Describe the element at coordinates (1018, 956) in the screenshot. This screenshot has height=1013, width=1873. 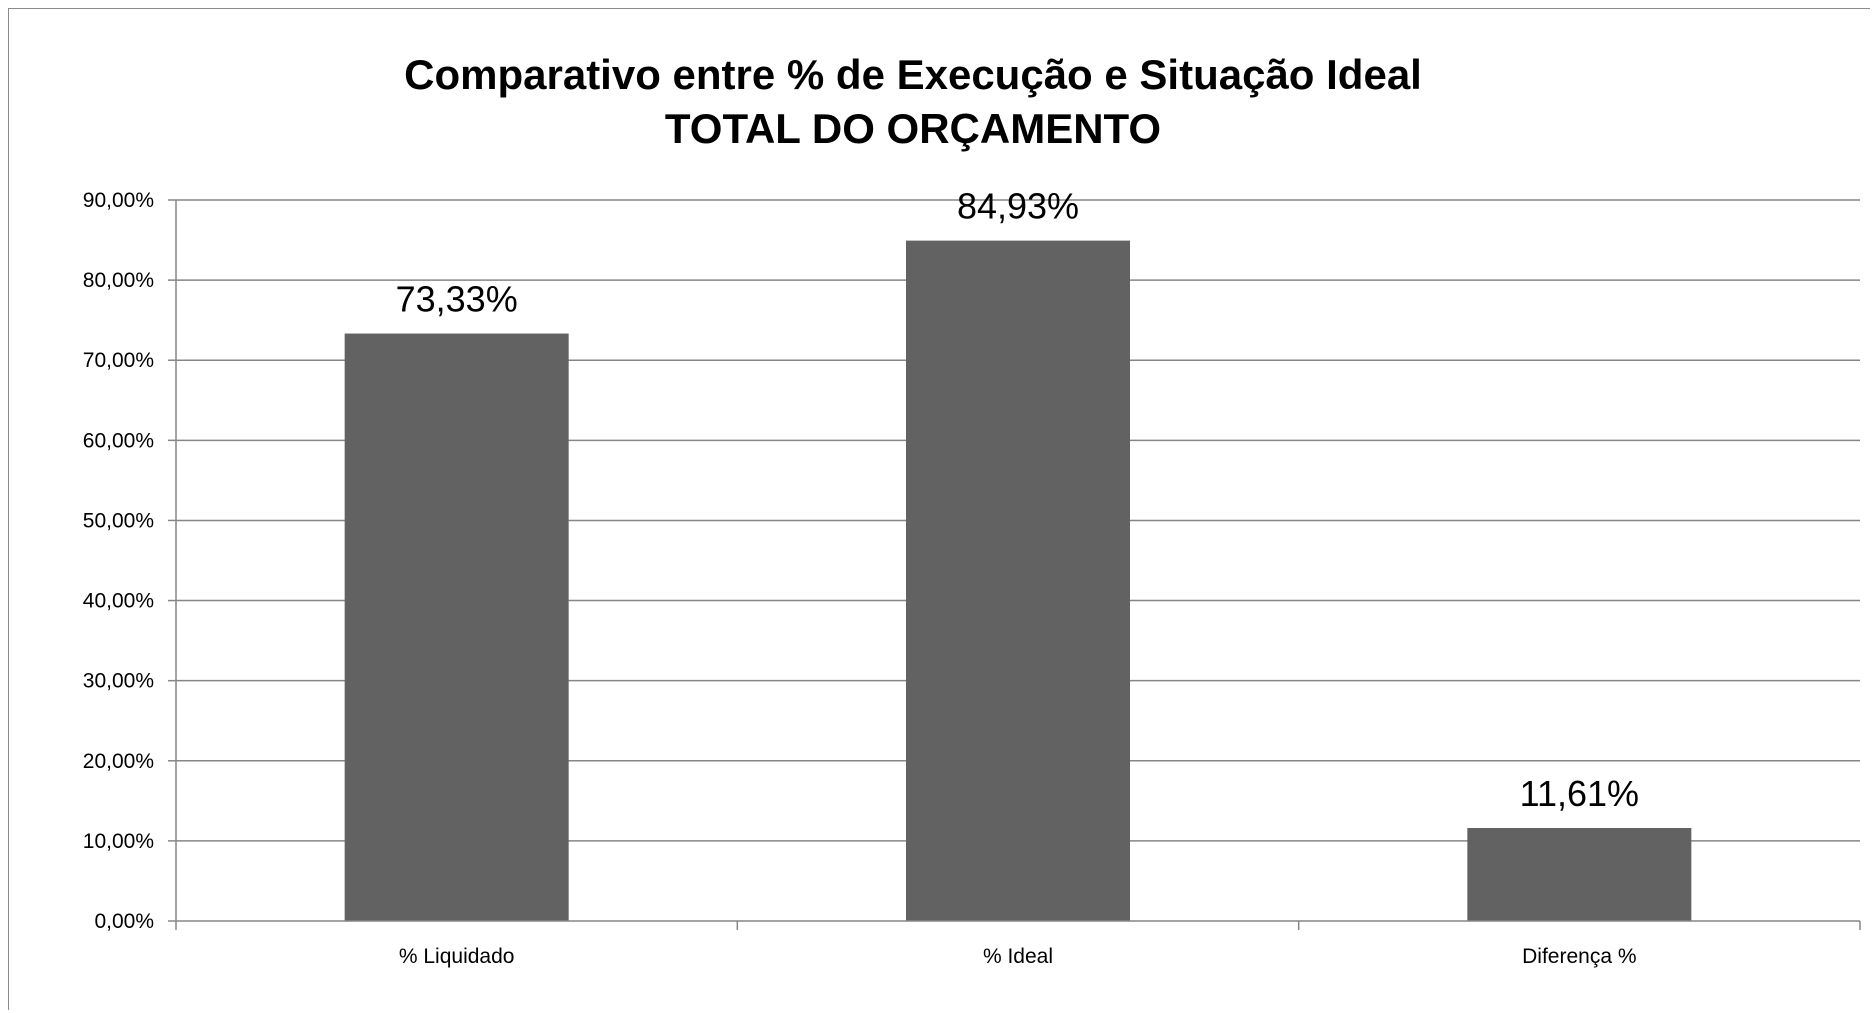
I see `x-category-label: % Ideal` at that location.